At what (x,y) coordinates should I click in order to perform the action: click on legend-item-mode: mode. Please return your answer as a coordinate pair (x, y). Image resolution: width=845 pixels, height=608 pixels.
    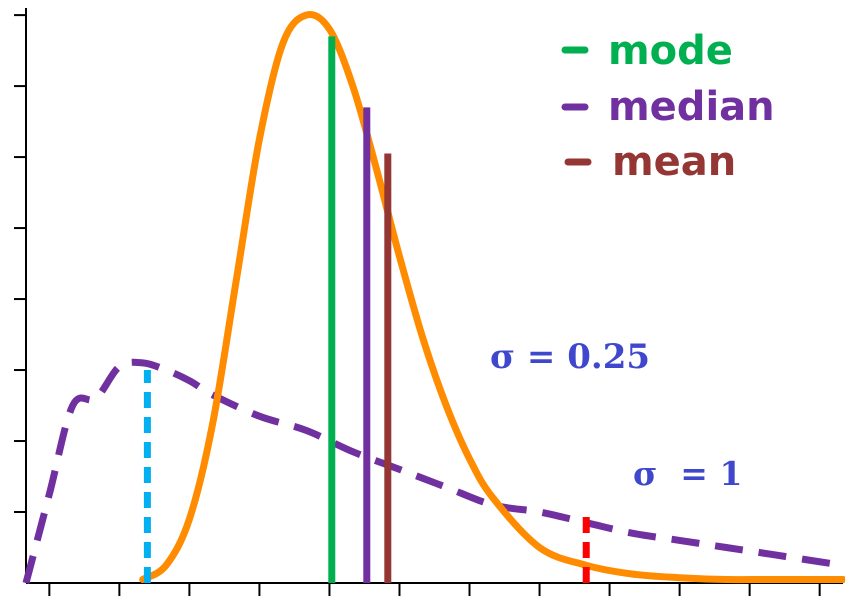
    Looking at the image, I should click on (647, 51).